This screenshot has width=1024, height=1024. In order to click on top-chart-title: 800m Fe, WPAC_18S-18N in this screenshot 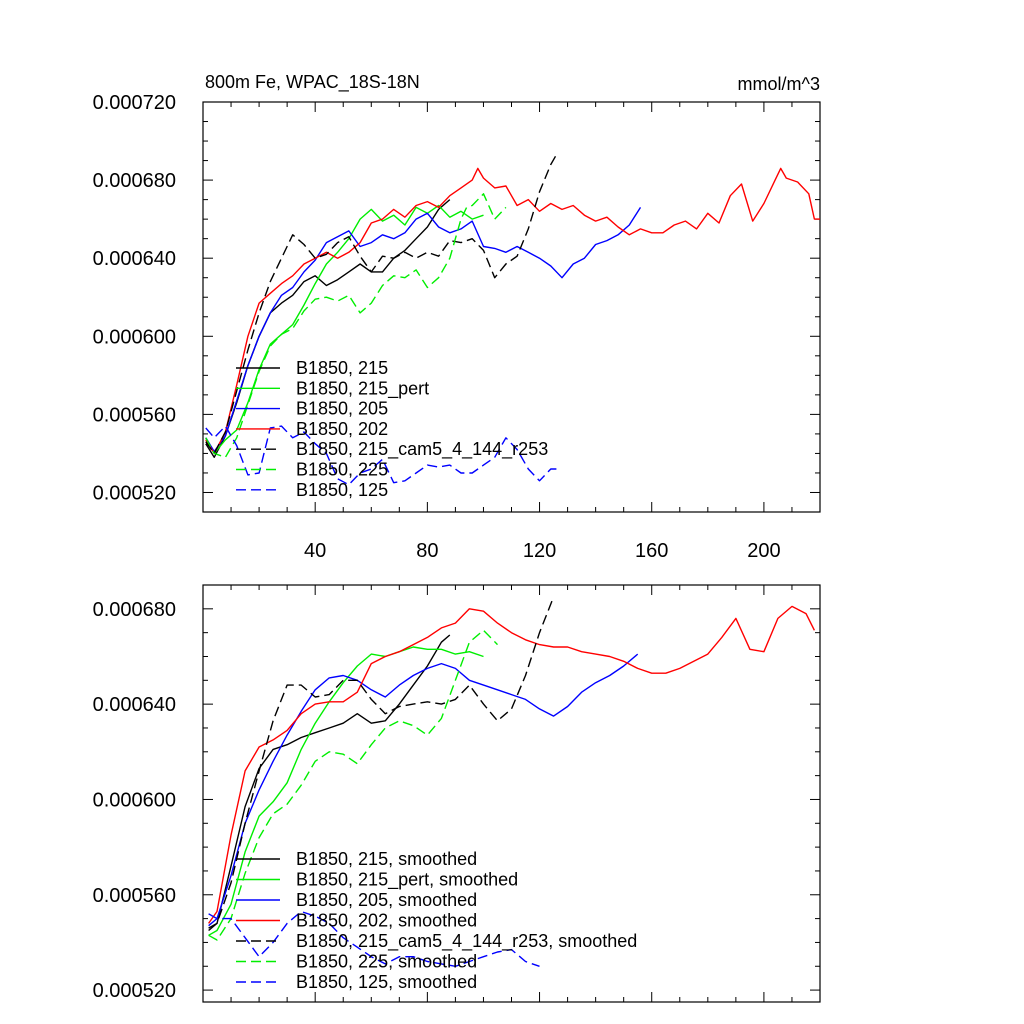, I will do `click(312, 82)`.